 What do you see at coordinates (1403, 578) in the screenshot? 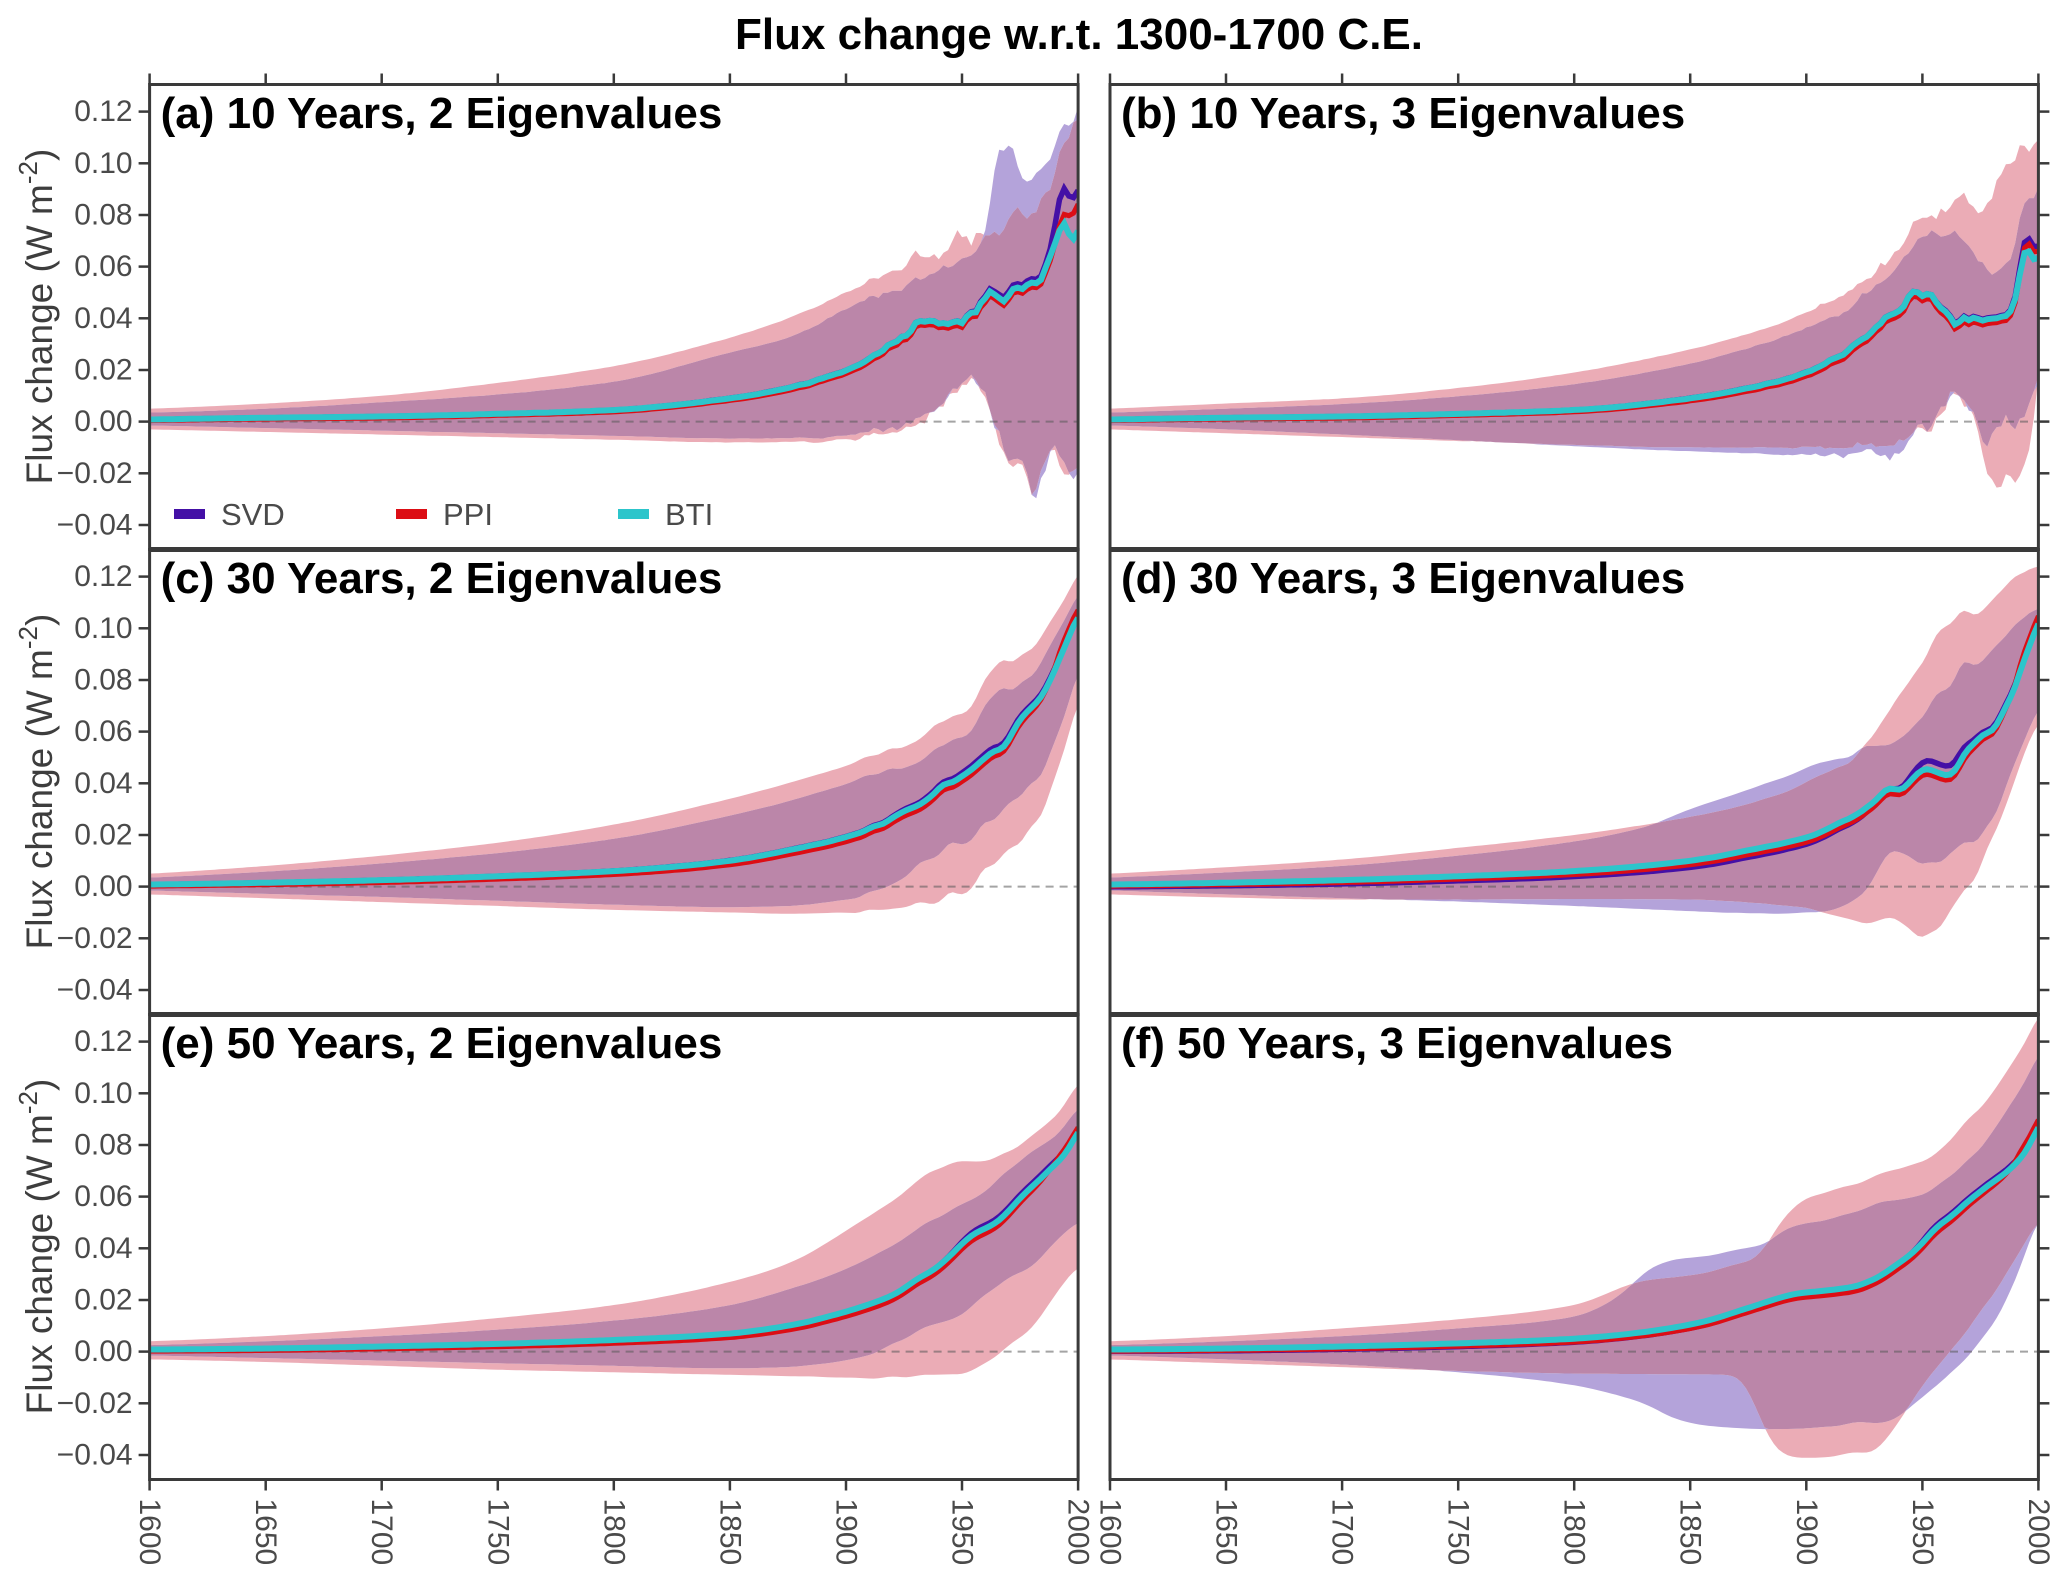
I see `svg-text: (d) 30 Years, 3 Eigenvalues` at bounding box center [1403, 578].